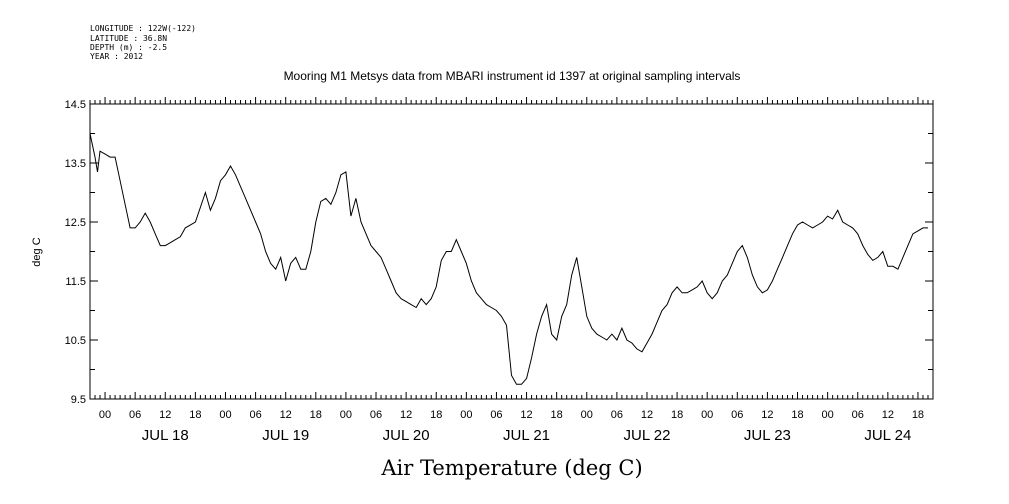  What do you see at coordinates (143, 28) in the screenshot?
I see `longitude-text: LONGITUDE : 122W(-122)` at bounding box center [143, 28].